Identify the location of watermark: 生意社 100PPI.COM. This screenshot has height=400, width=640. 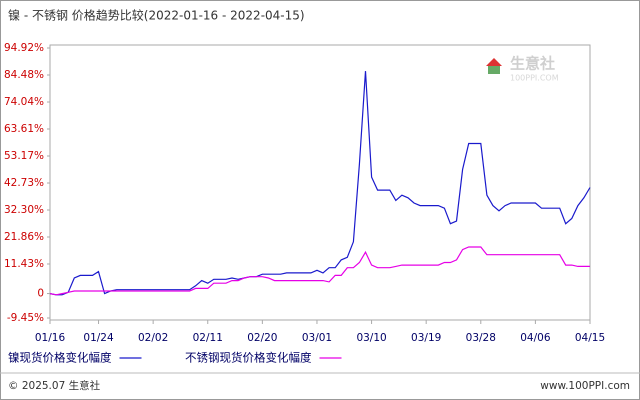
(522, 69).